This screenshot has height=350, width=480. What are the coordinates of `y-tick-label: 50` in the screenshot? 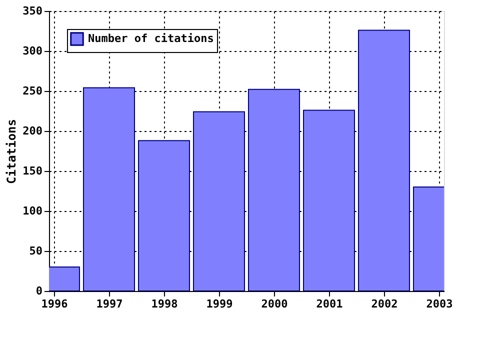 It's located at (35, 251).